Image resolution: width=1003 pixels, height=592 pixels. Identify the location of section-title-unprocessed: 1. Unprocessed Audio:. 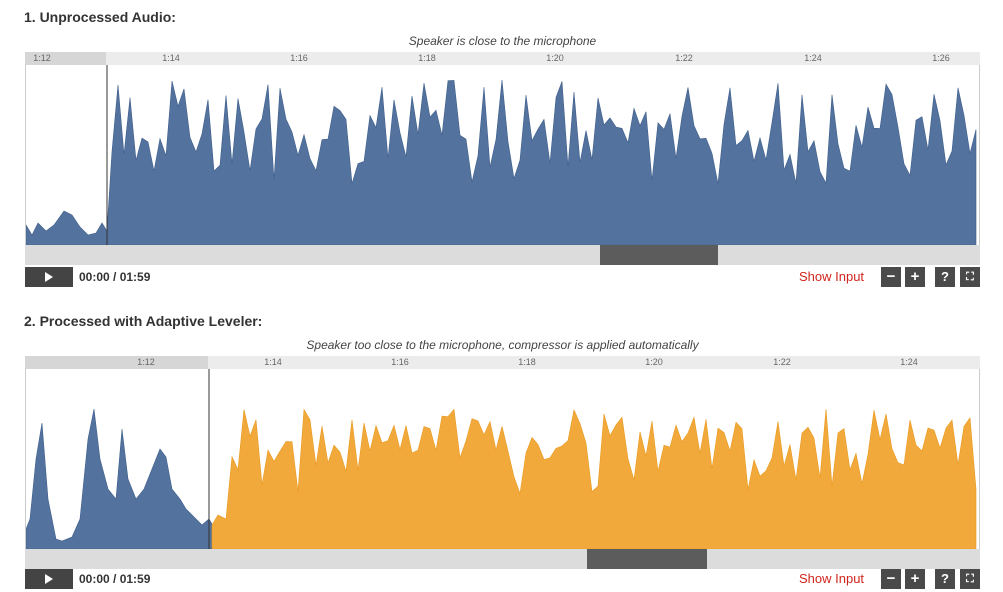
(100, 17).